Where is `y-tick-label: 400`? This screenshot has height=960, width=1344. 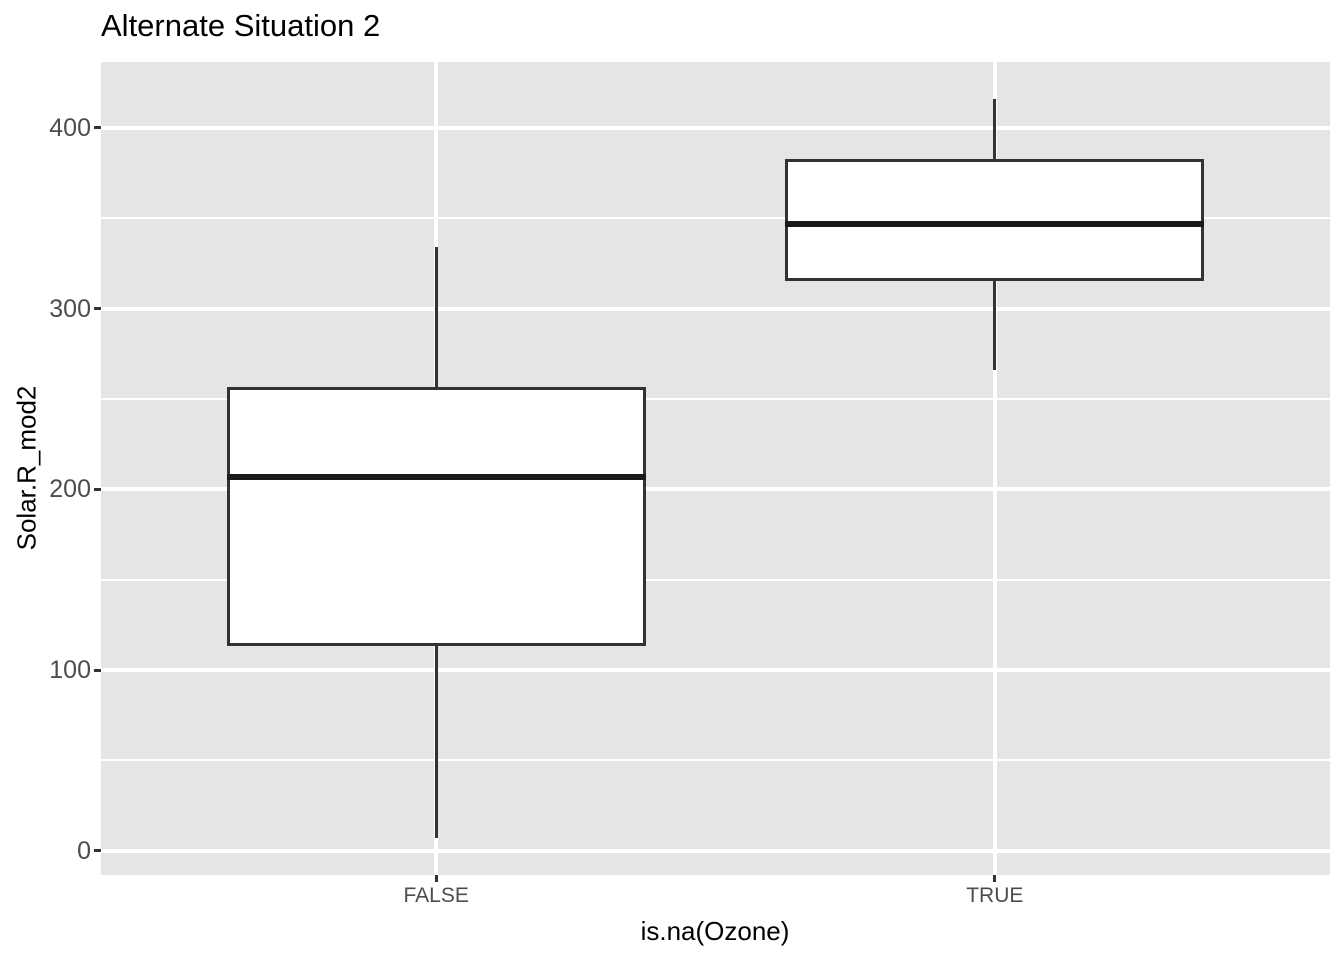 y-tick-label: 400 is located at coordinates (70, 127).